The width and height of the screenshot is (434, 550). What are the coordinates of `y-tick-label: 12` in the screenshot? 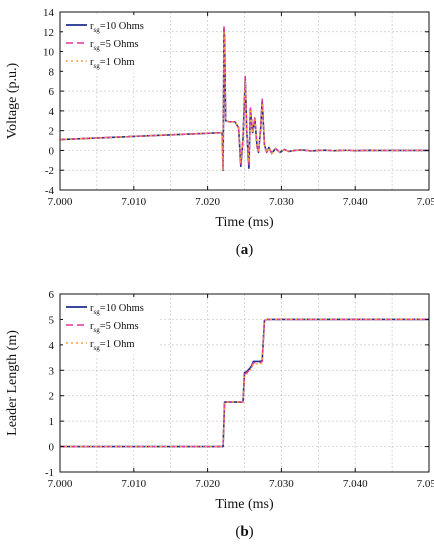 It's located at (48, 33).